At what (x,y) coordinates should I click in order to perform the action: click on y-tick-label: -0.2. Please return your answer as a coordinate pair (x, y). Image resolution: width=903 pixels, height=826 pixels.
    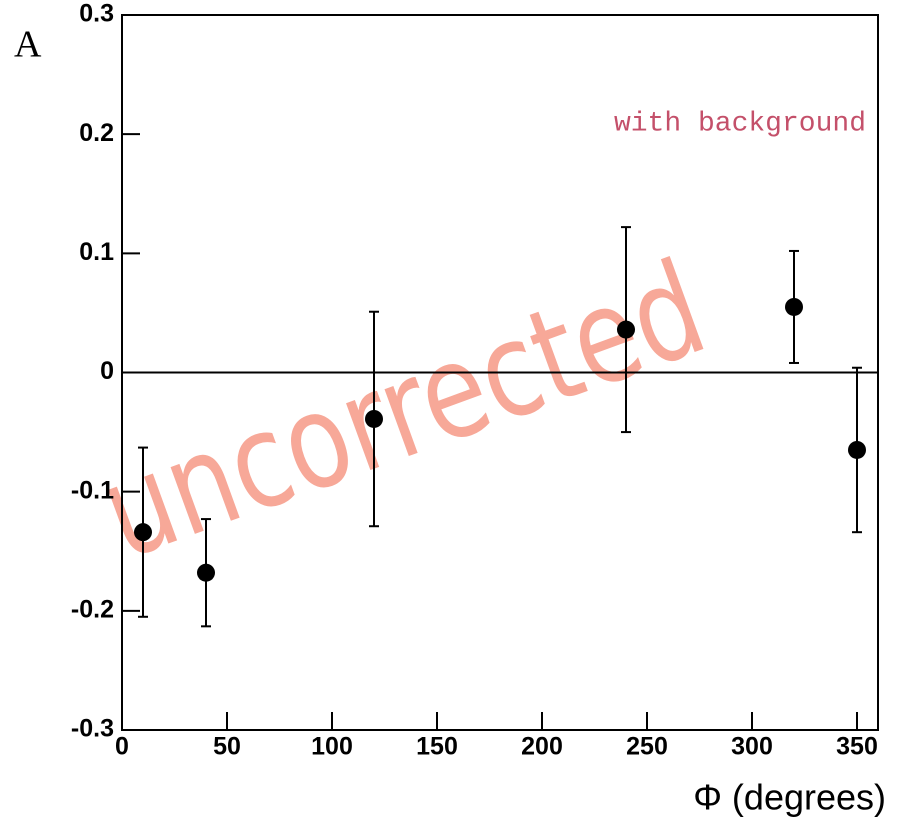
    Looking at the image, I should click on (92, 609).